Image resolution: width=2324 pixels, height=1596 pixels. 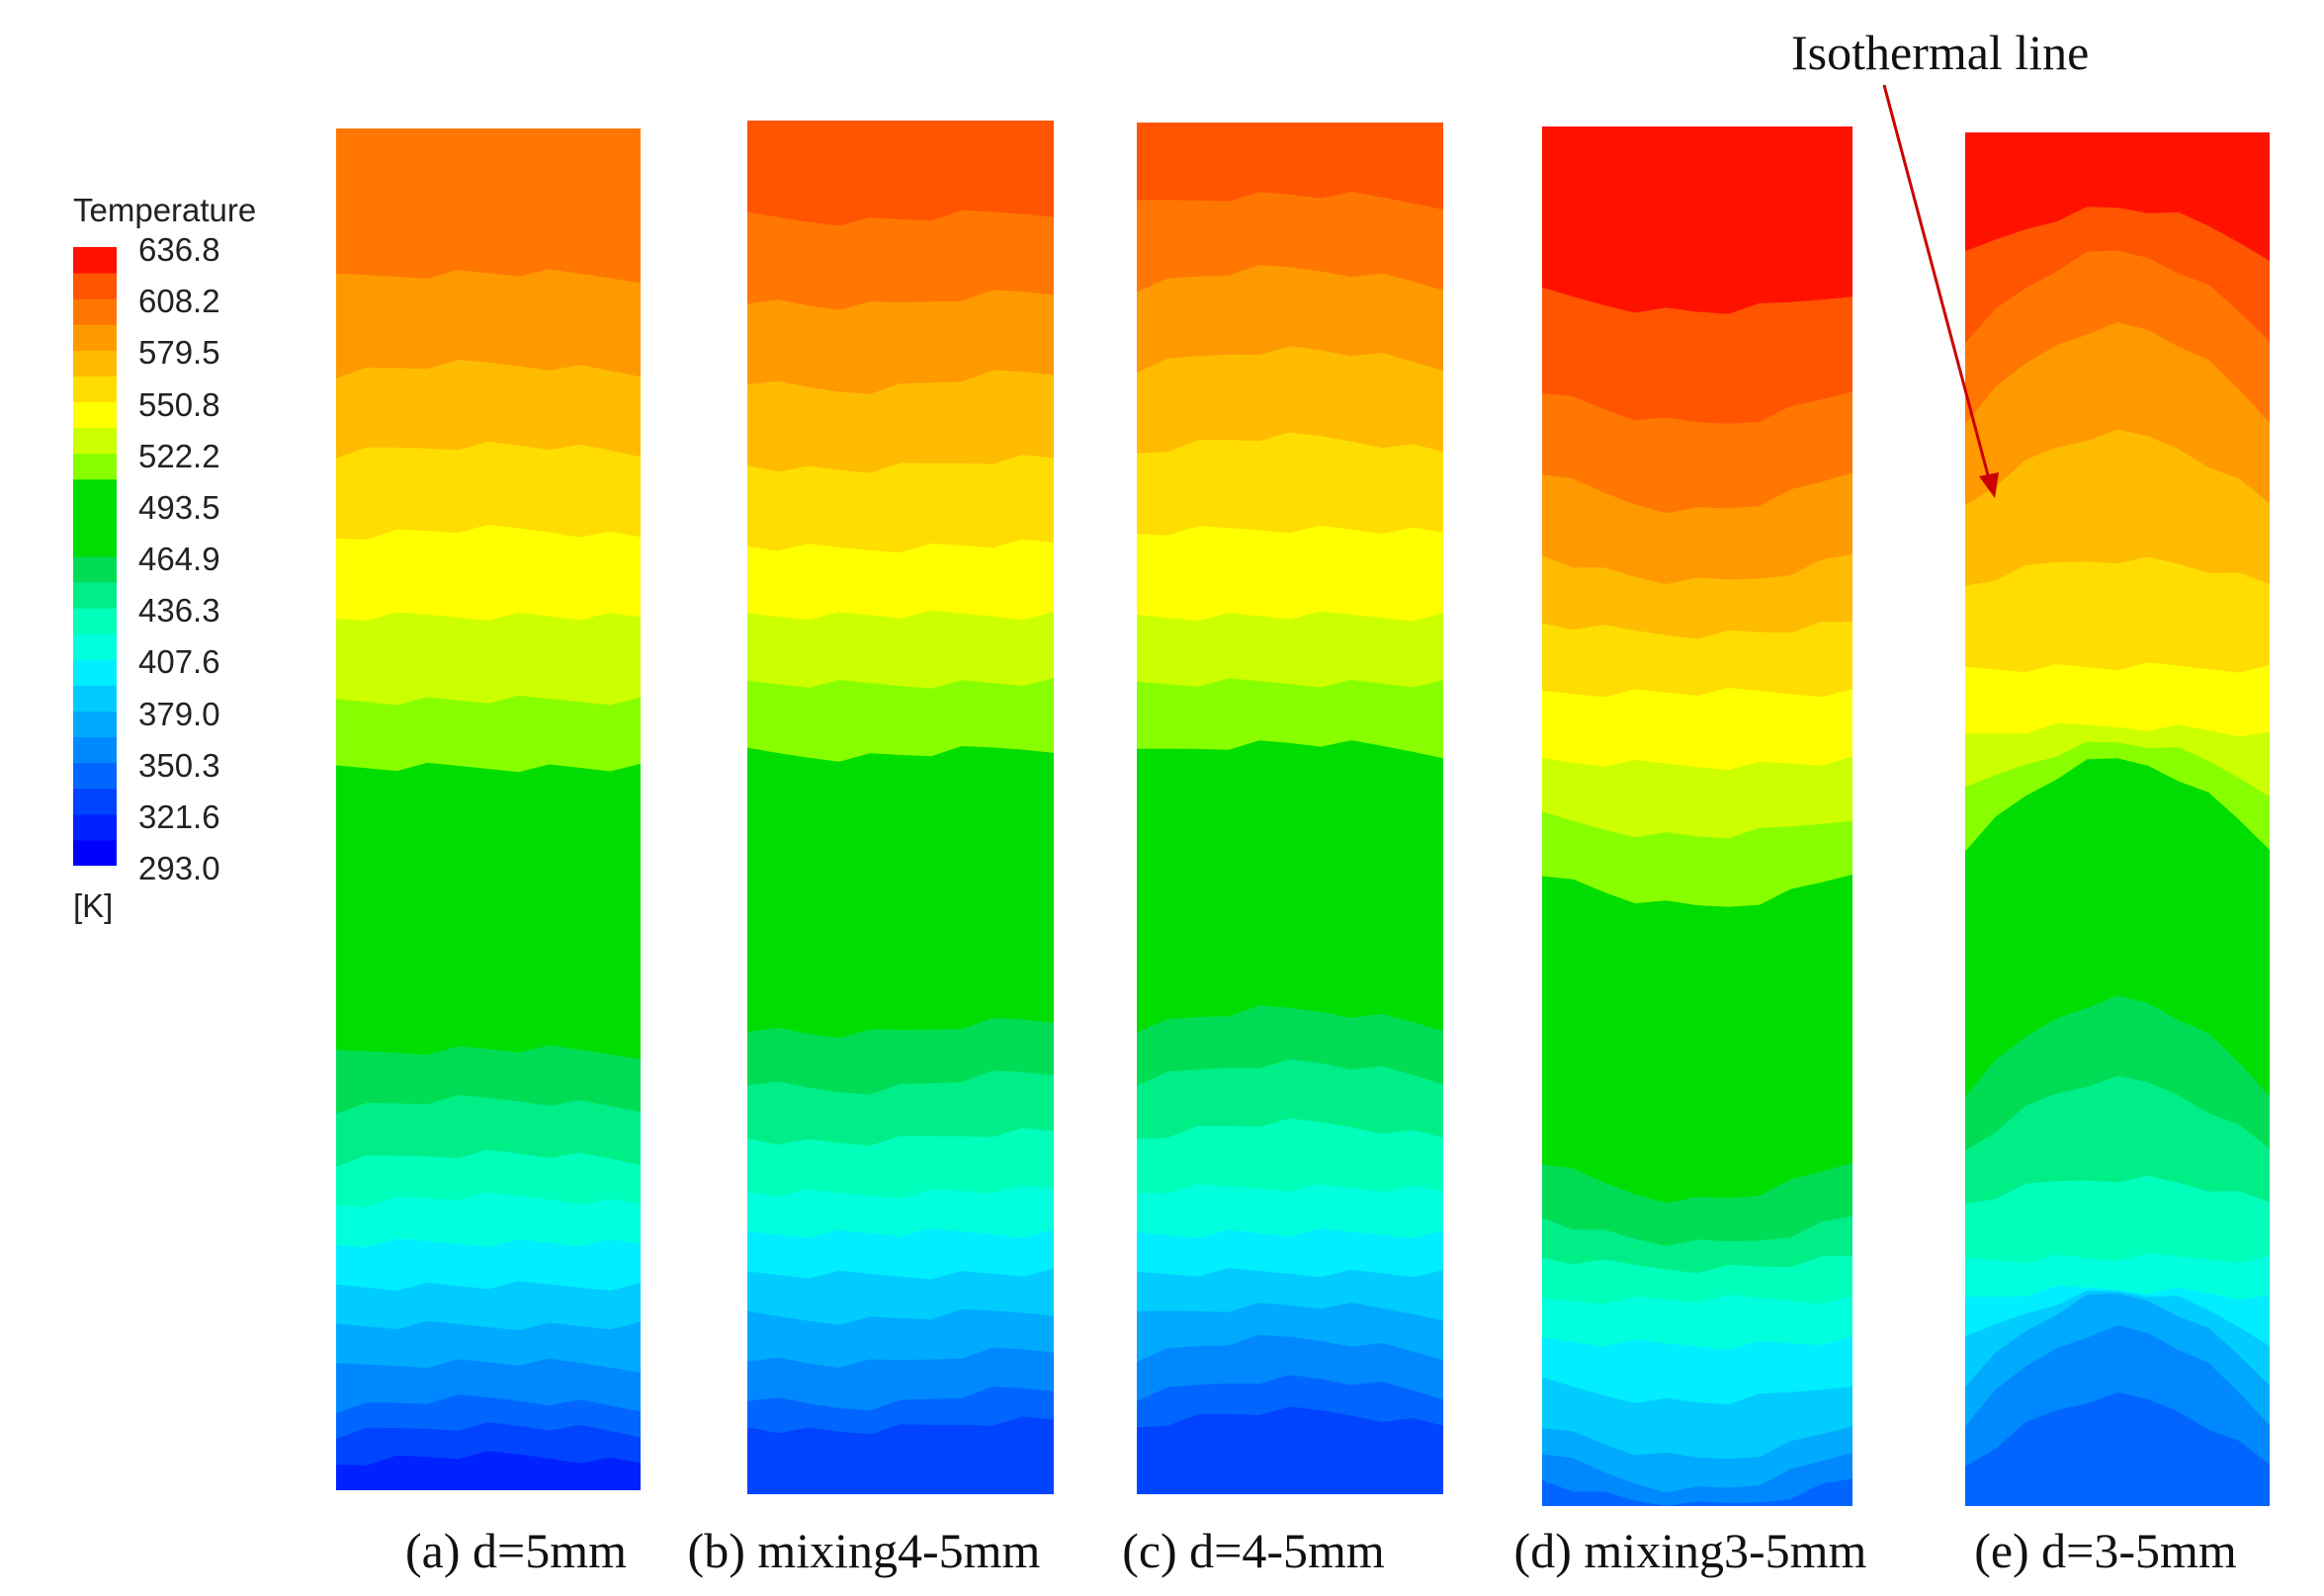 What do you see at coordinates (179, 404) in the screenshot?
I see `colorbar-tick-label: 550.8` at bounding box center [179, 404].